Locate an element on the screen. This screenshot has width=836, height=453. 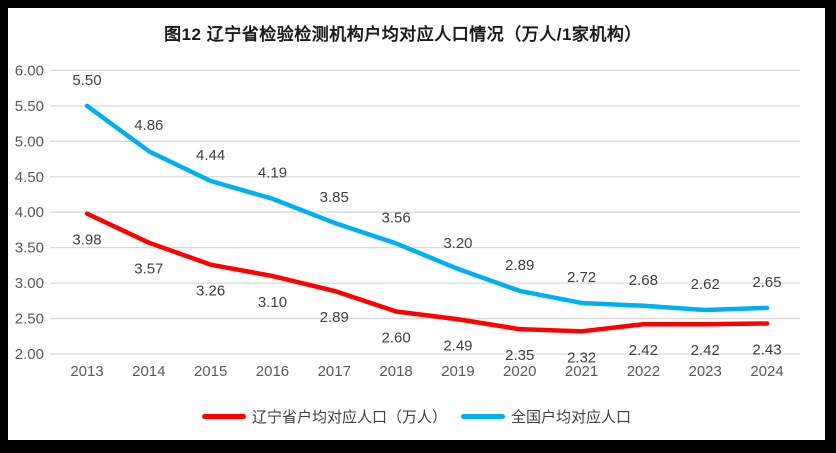
data-label: 2.60 is located at coordinates (395, 337).